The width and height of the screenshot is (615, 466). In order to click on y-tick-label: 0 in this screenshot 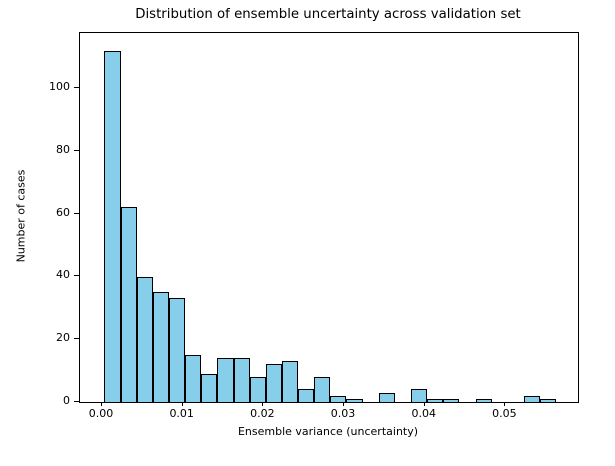, I will do `click(66, 400)`.